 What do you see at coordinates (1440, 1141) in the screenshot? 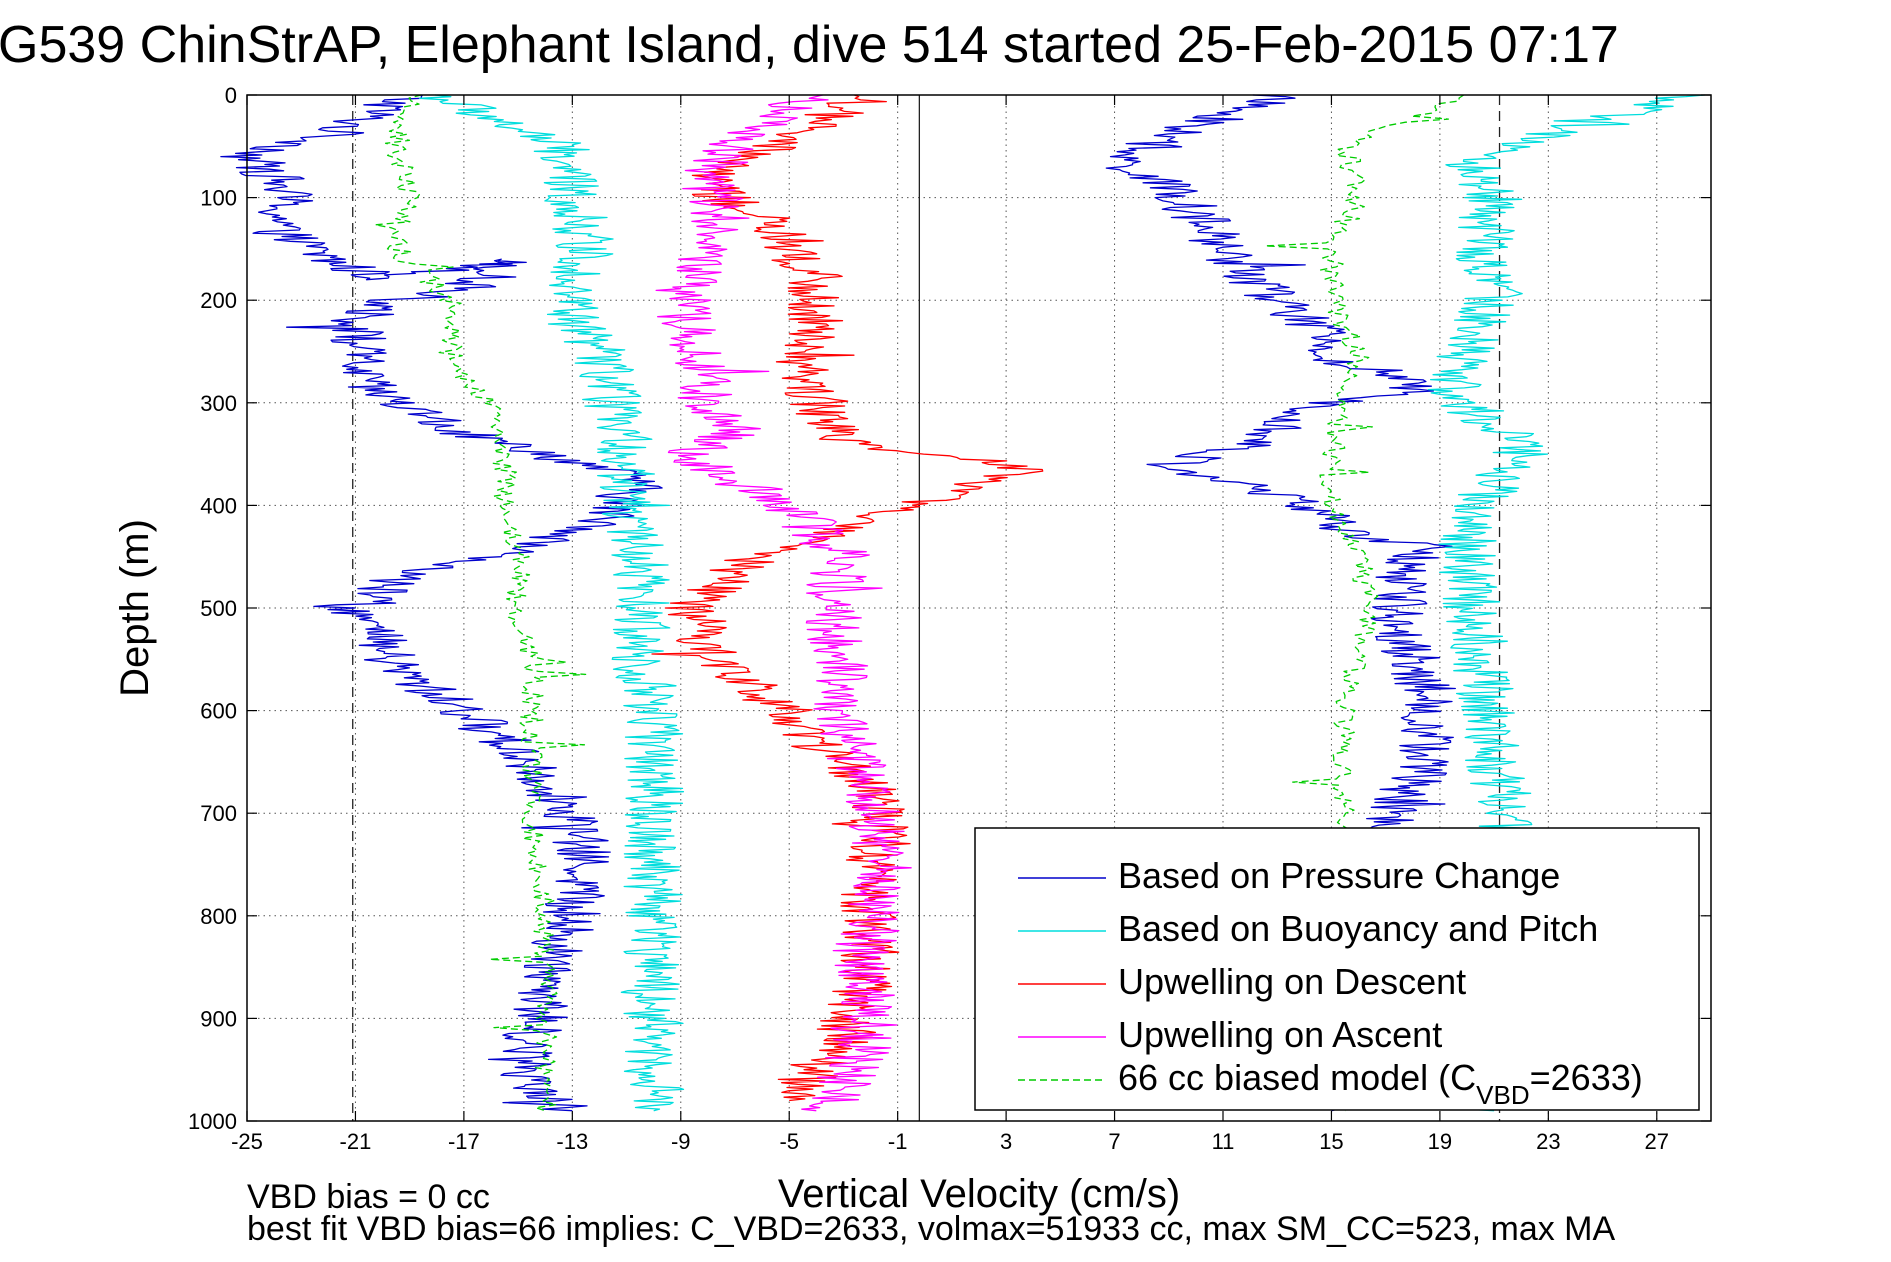
I see `x-tick-label: 19` at bounding box center [1440, 1141].